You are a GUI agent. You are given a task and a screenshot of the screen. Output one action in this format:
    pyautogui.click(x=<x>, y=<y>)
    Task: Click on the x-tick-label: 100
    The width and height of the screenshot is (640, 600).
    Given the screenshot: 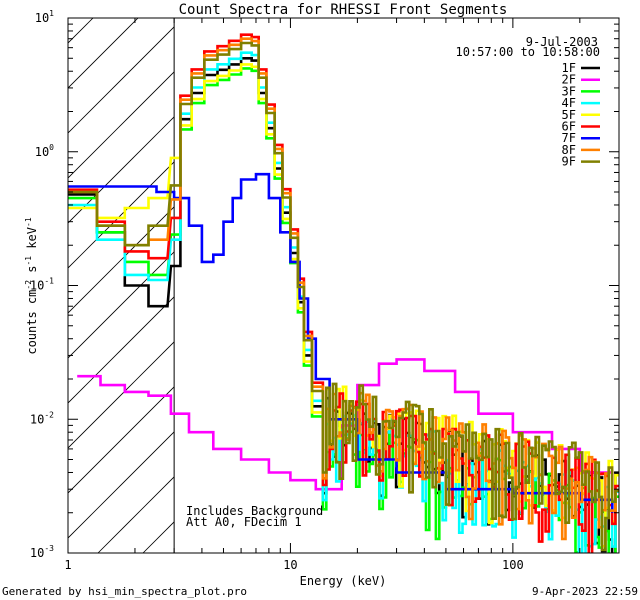 What is the action you would take?
    pyautogui.click(x=513, y=565)
    